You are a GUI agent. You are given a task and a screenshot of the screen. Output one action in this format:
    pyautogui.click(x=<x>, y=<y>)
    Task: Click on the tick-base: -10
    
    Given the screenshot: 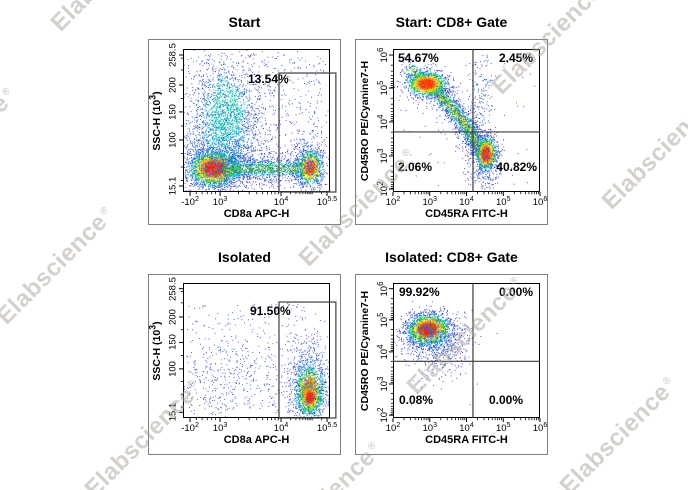 What is the action you would take?
    pyautogui.click(x=188, y=203)
    